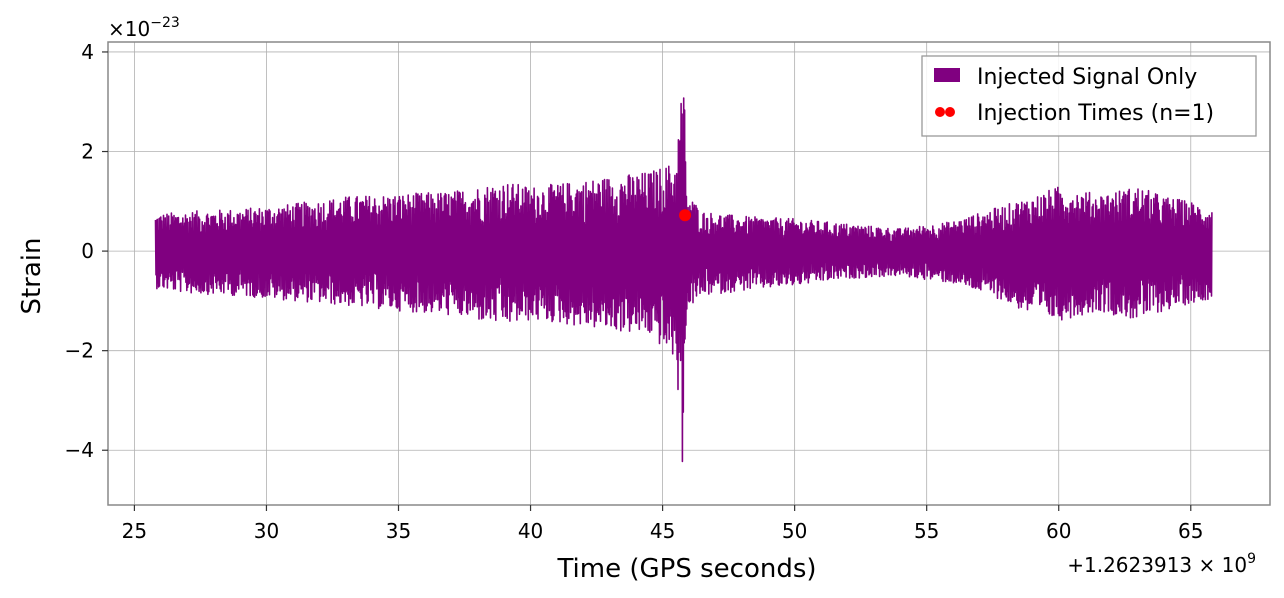 The image size is (1284, 598). Describe the element at coordinates (1095, 113) in the screenshot. I see `legend-entry-injection: Injection Times (n=1)` at that location.